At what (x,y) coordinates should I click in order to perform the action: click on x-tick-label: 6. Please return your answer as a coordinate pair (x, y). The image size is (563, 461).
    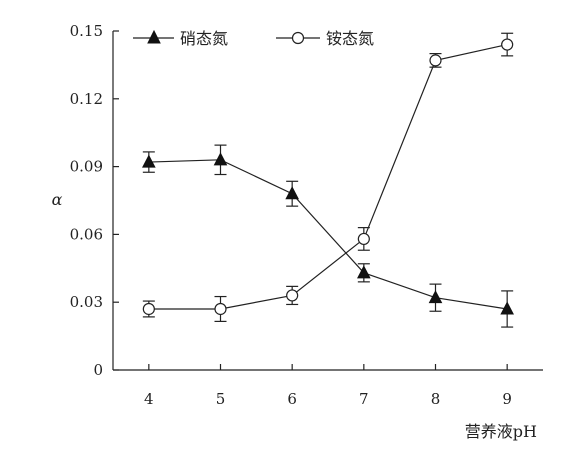
    Looking at the image, I should click on (292, 399).